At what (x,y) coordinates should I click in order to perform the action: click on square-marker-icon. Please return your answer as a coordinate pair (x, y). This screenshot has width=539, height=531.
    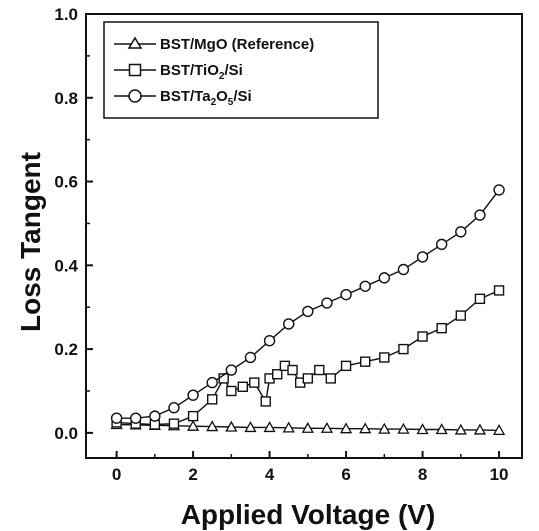
    Looking at the image, I should click on (135, 70).